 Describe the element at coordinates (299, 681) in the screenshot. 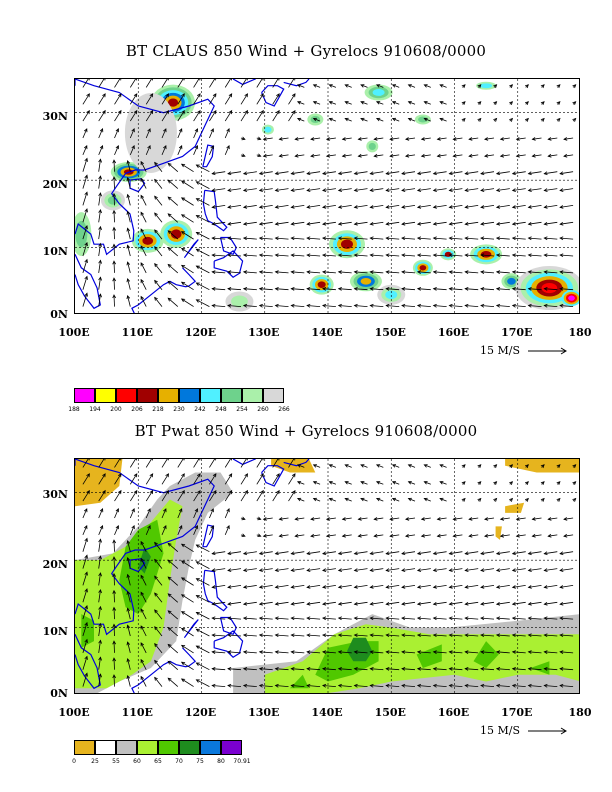

I see `pwat-region` at that location.